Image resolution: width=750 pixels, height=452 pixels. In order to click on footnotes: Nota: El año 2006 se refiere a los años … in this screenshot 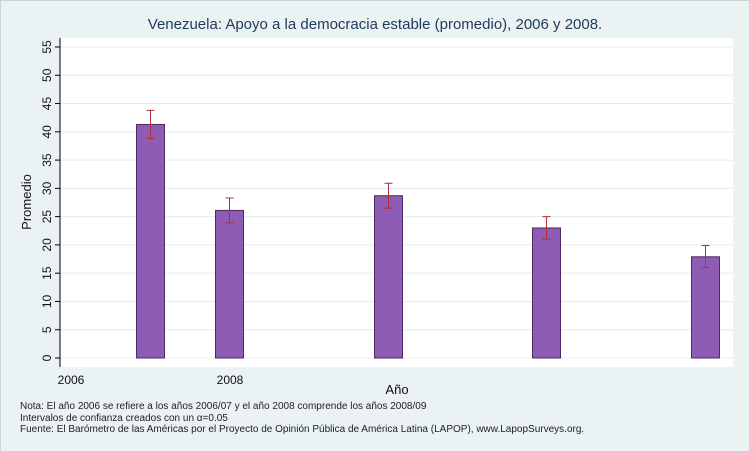, I will do `click(302, 418)`.